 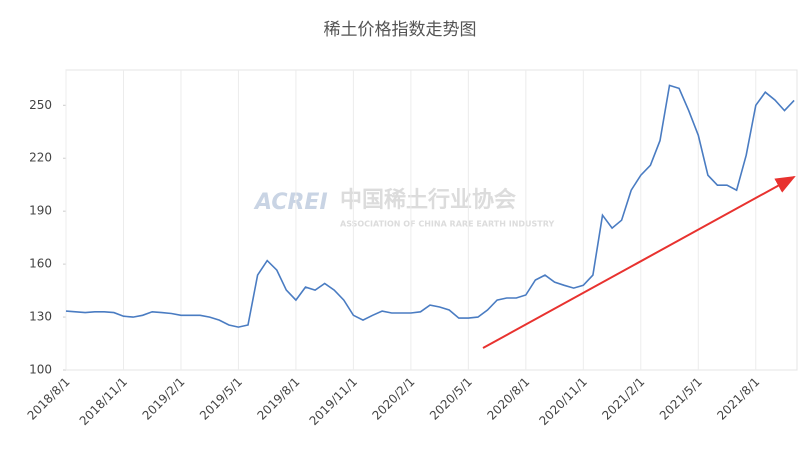 I want to click on x-tick-label: 2018/8/1, so click(x=49, y=399).